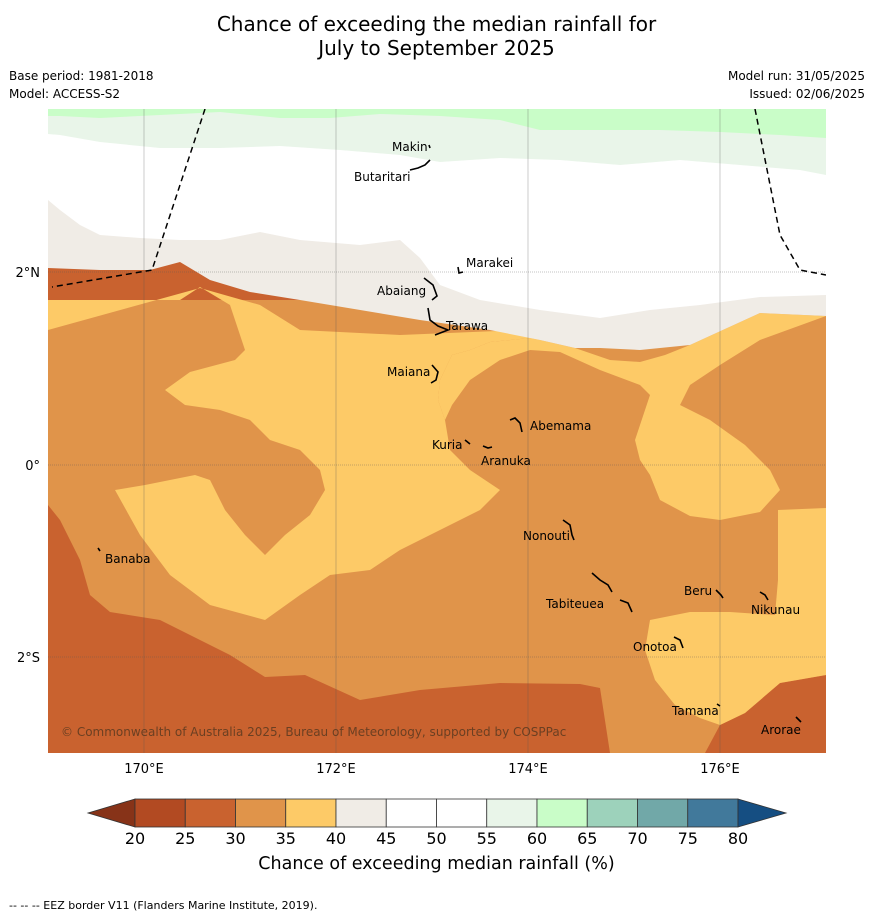  Describe the element at coordinates (796, 85) in the screenshot. I see `run-info: Model run: 31/05/2025 Issued: 02/06/2025` at that location.